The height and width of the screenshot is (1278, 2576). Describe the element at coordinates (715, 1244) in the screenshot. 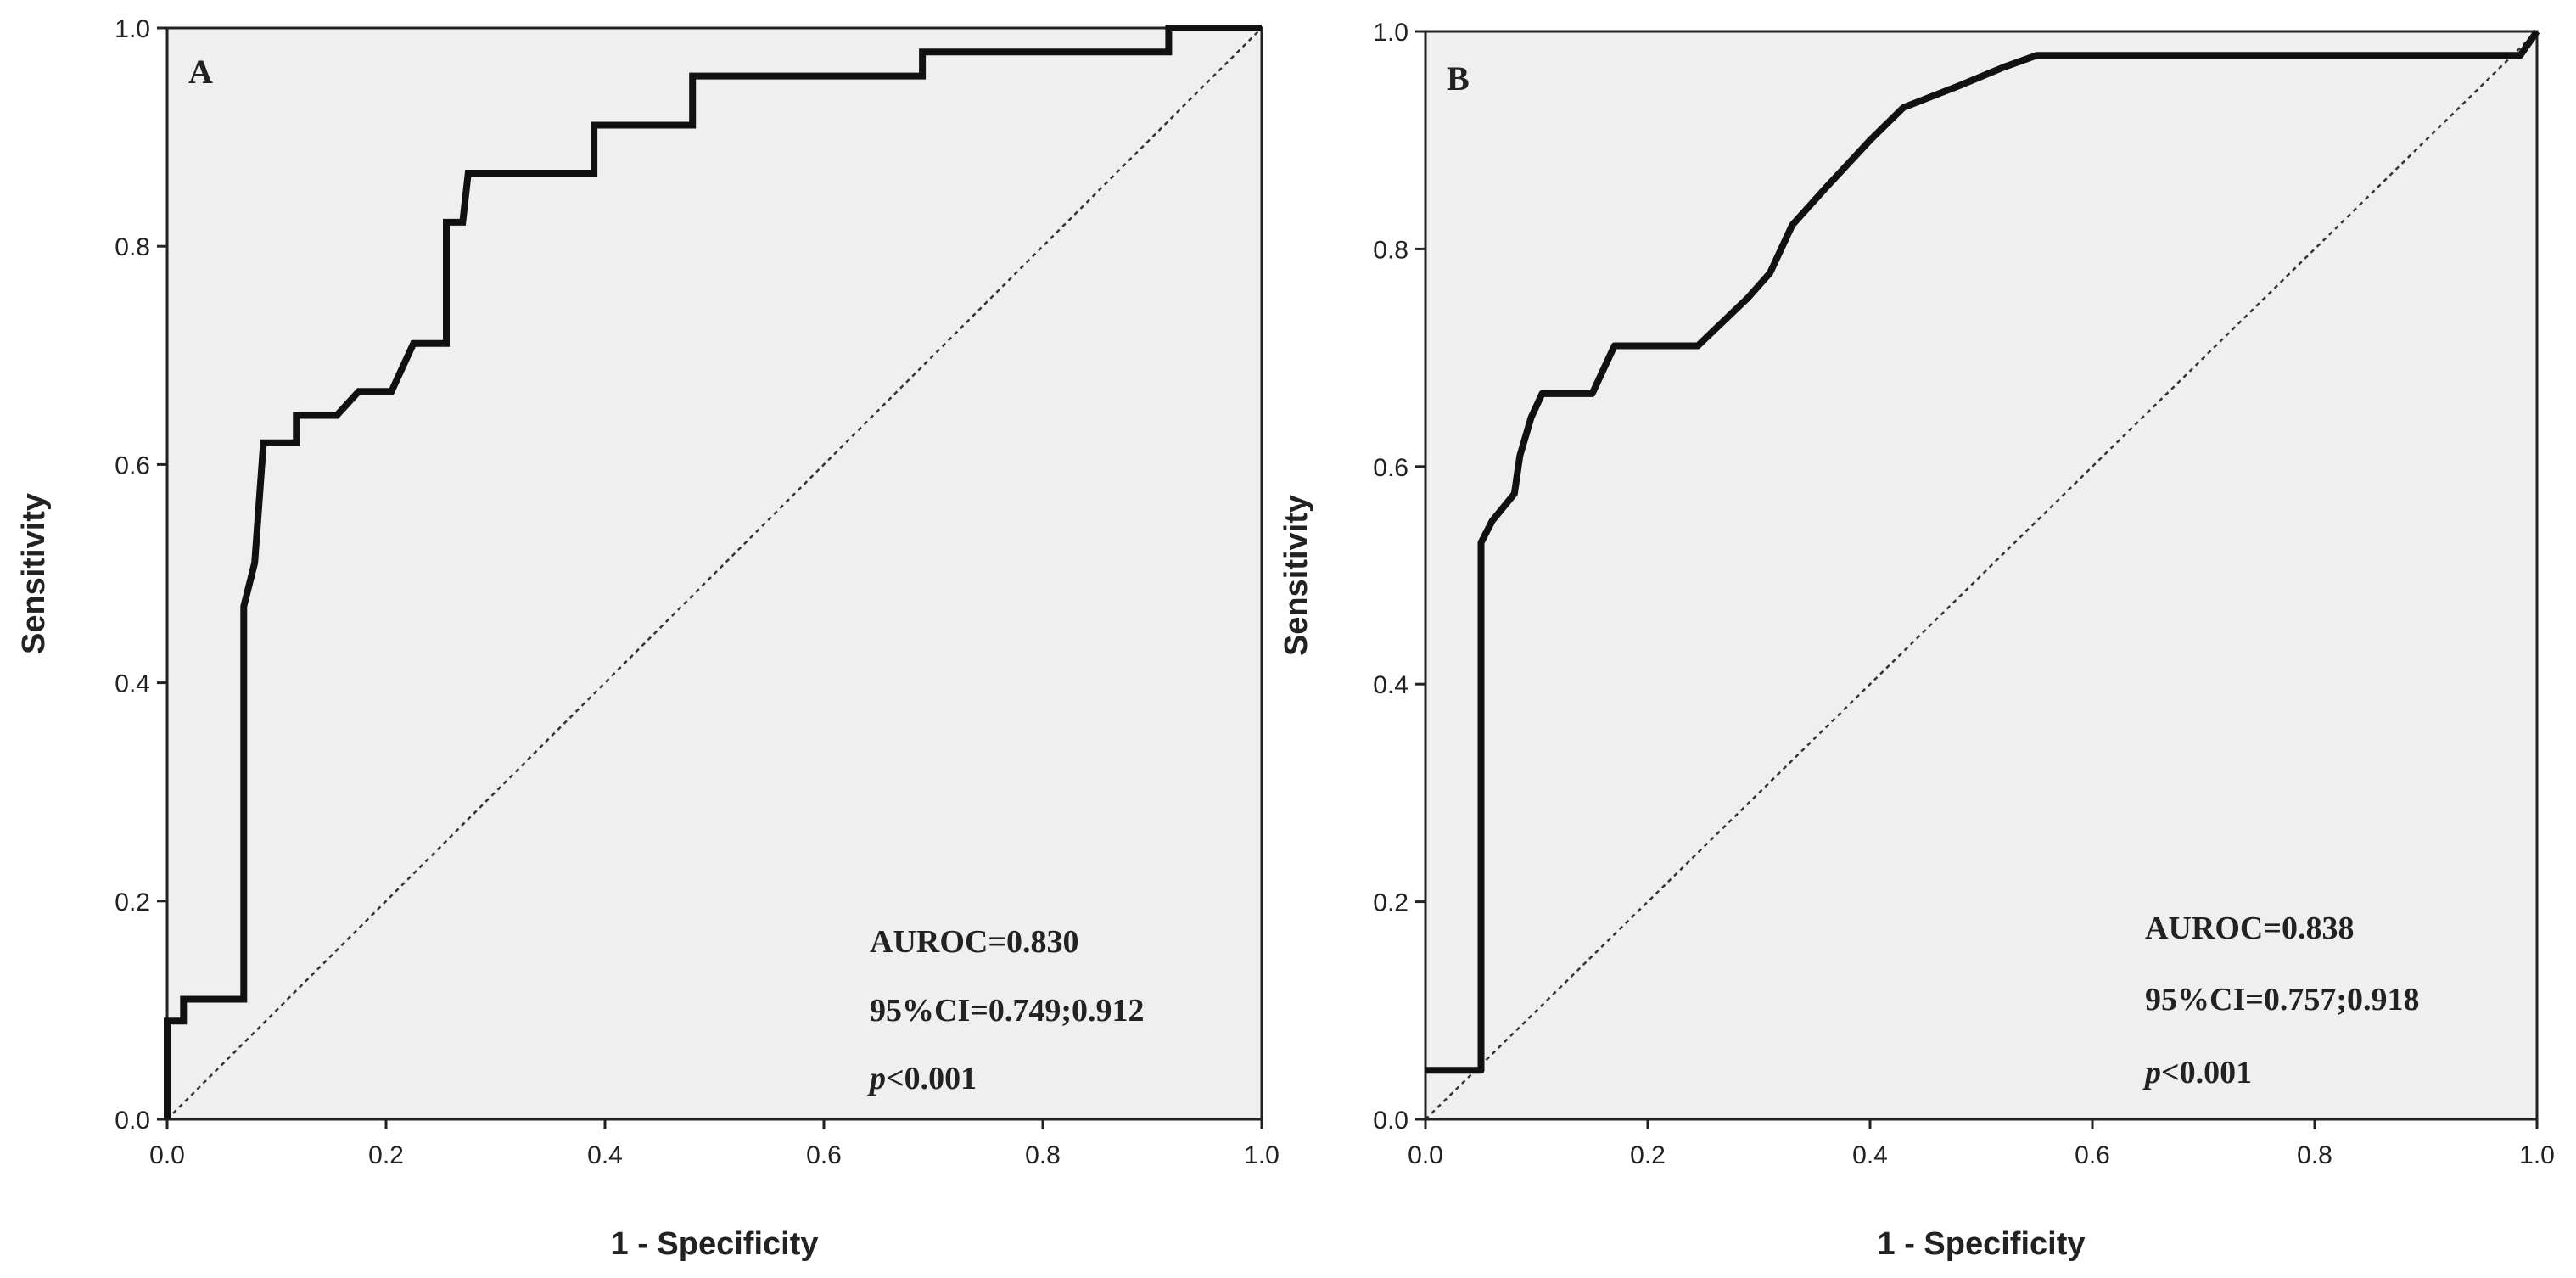

I see `x-axis-title-a: 1 - Specificity` at that location.